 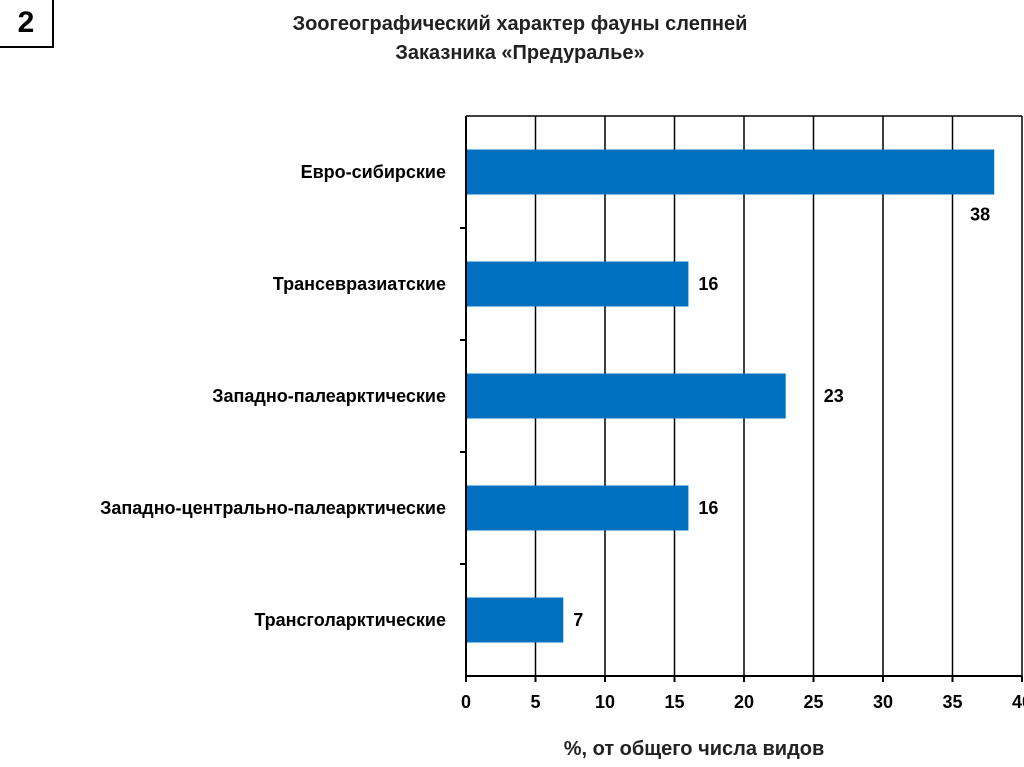 What do you see at coordinates (813, 702) in the screenshot?
I see `x-tick-label-25: 25` at bounding box center [813, 702].